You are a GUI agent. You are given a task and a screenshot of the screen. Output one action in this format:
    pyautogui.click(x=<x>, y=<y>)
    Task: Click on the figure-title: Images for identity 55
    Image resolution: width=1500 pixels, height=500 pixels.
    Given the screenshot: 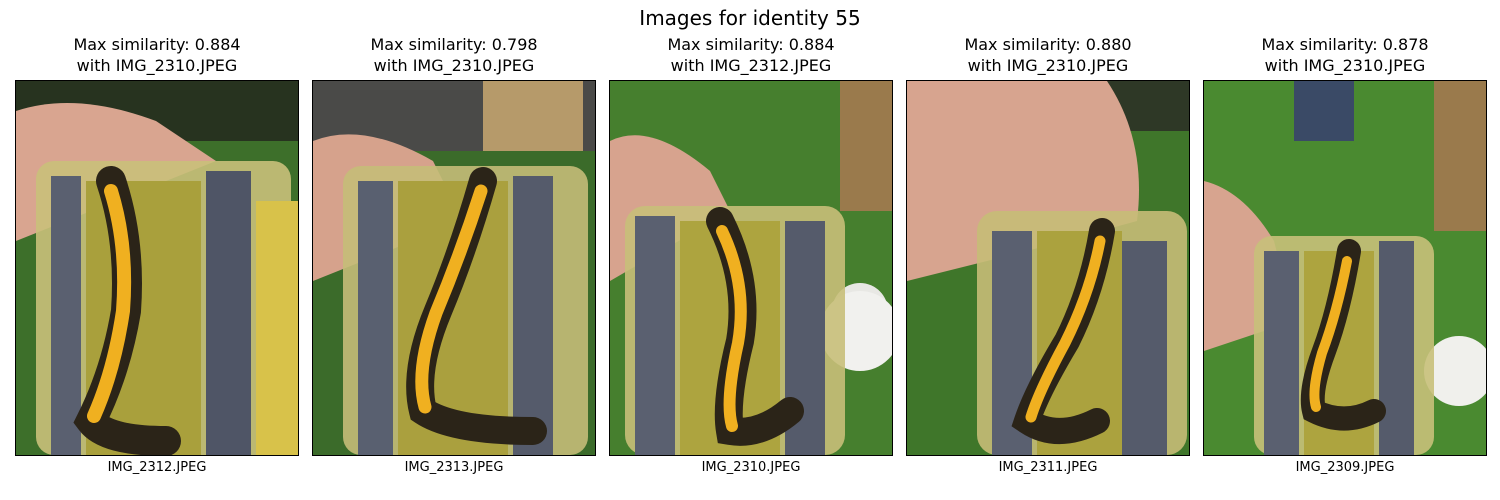 What is the action you would take?
    pyautogui.click(x=750, y=18)
    